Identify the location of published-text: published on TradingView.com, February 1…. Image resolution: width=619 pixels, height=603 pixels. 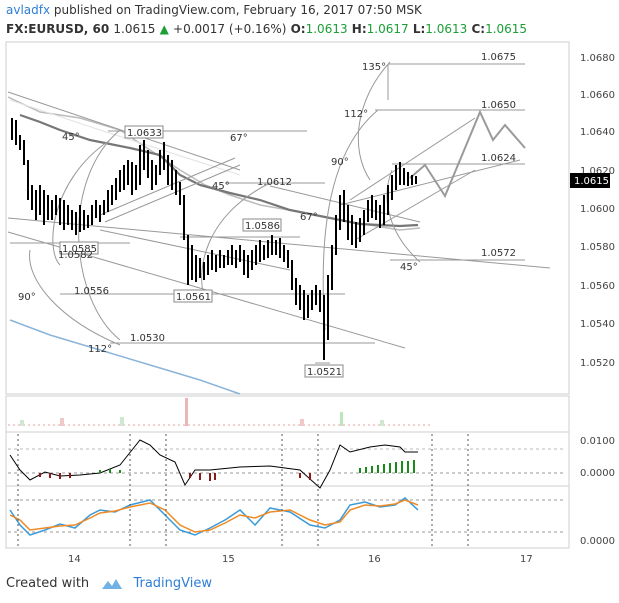
(237, 10).